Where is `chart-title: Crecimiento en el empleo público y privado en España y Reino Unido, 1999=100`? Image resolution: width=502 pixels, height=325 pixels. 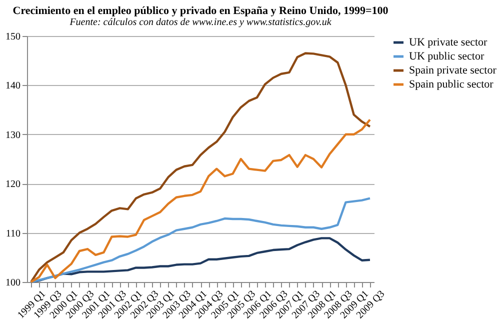 chart-title: Crecimiento en el empleo público y privado en España y Reino Unido, 1999=100 is located at coordinates (200, 11).